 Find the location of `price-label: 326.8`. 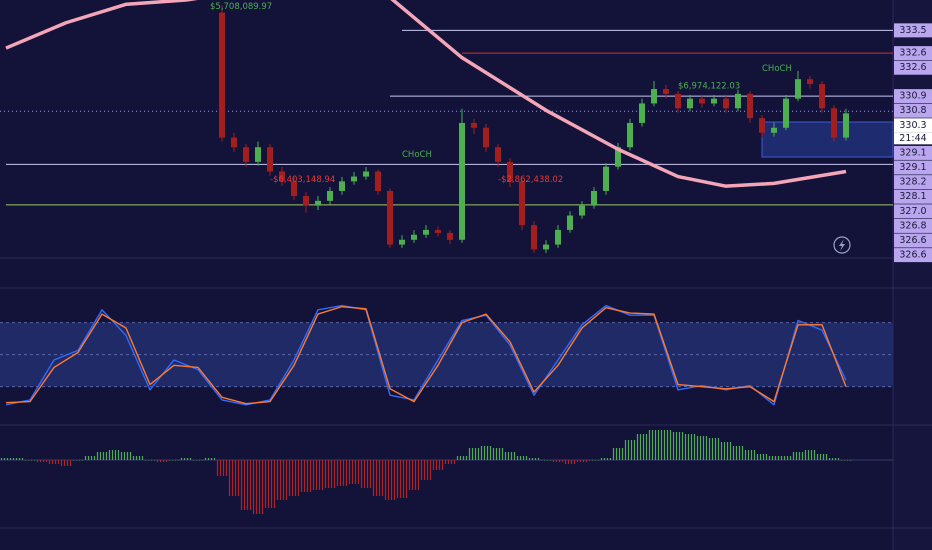

price-label: 326.8 is located at coordinates (912, 225).